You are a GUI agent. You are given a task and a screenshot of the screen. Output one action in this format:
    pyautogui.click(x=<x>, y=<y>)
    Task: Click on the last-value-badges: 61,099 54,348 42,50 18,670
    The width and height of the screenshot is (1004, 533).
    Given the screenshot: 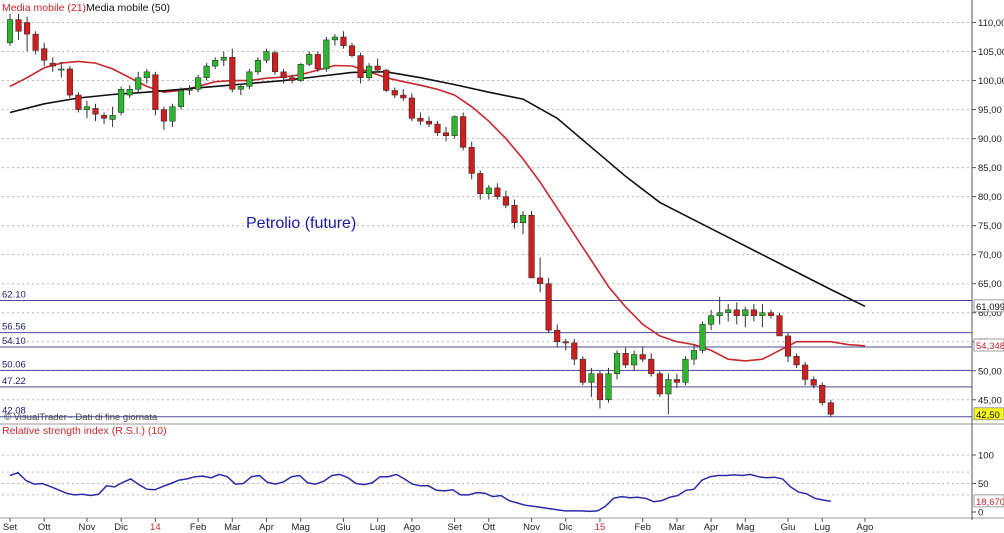 What is the action you would take?
    pyautogui.click(x=988, y=403)
    